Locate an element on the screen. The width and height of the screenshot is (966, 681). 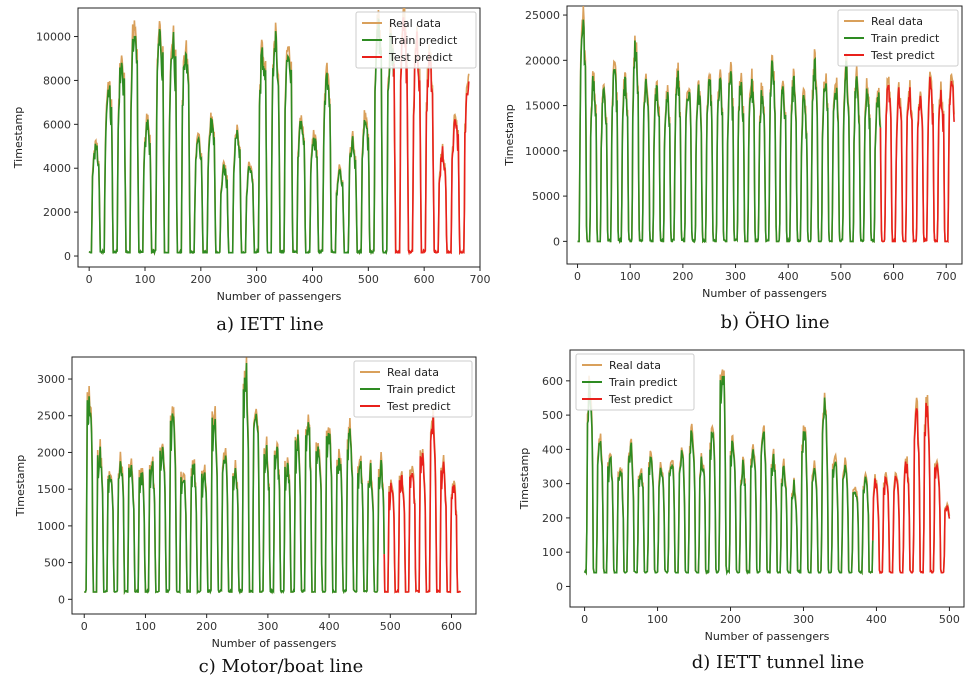
y-tick-label: 100 is located at coordinates (552, 552).